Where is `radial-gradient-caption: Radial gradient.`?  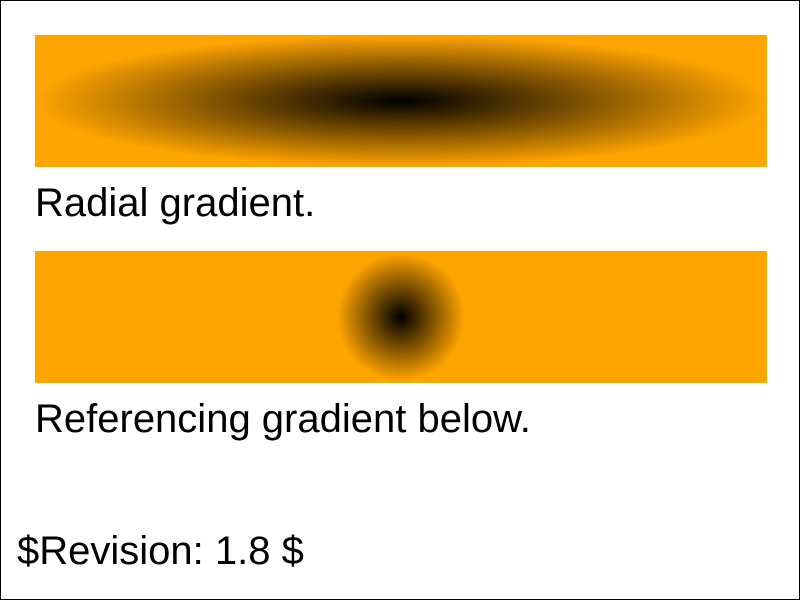
radial-gradient-caption: Radial gradient. is located at coordinates (175, 203).